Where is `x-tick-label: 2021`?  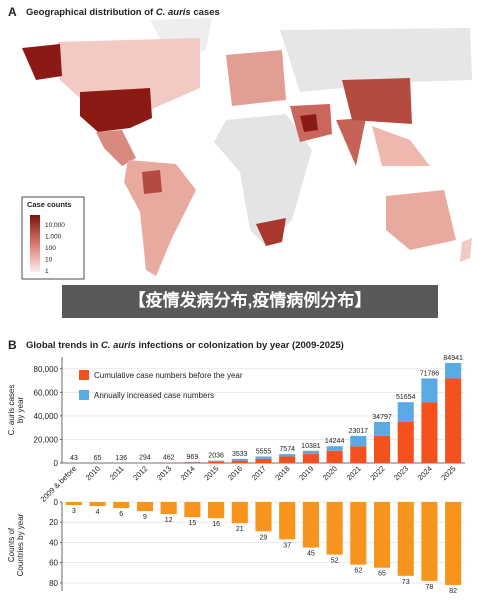
x-tick-label: 2021 is located at coordinates (354, 473).